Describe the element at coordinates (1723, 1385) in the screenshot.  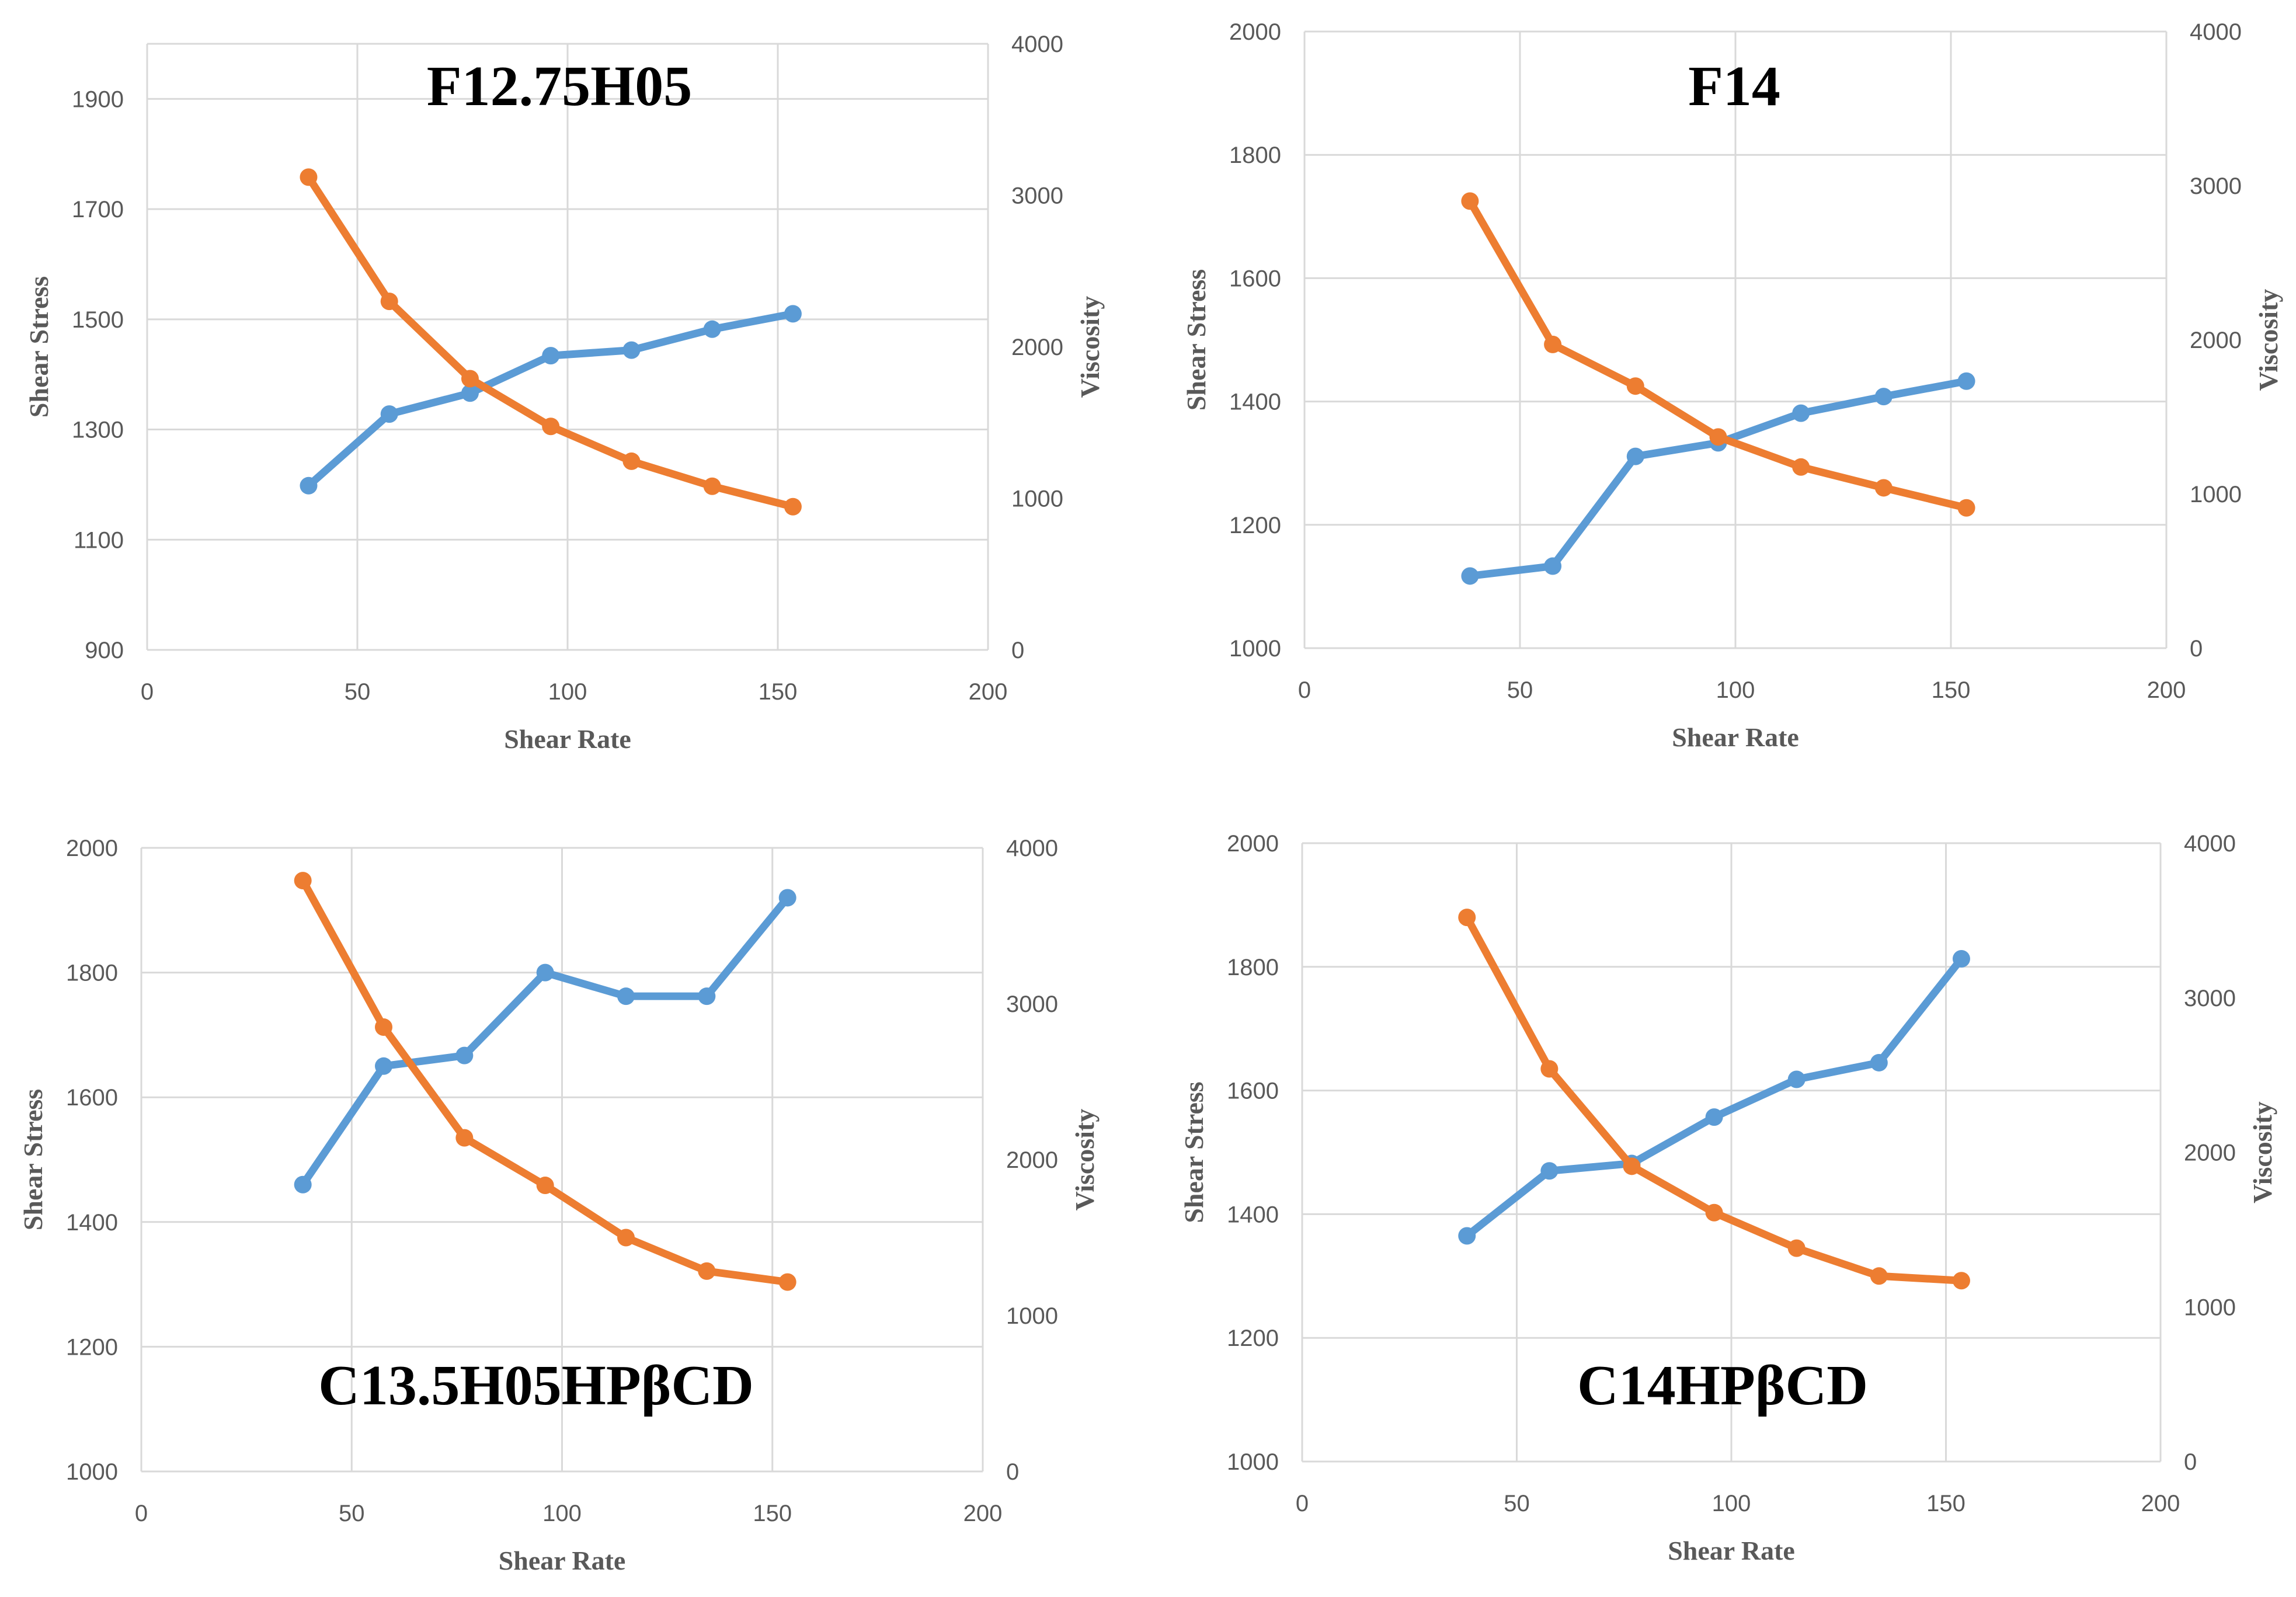
I see `chart-title: C14HPβCD` at that location.